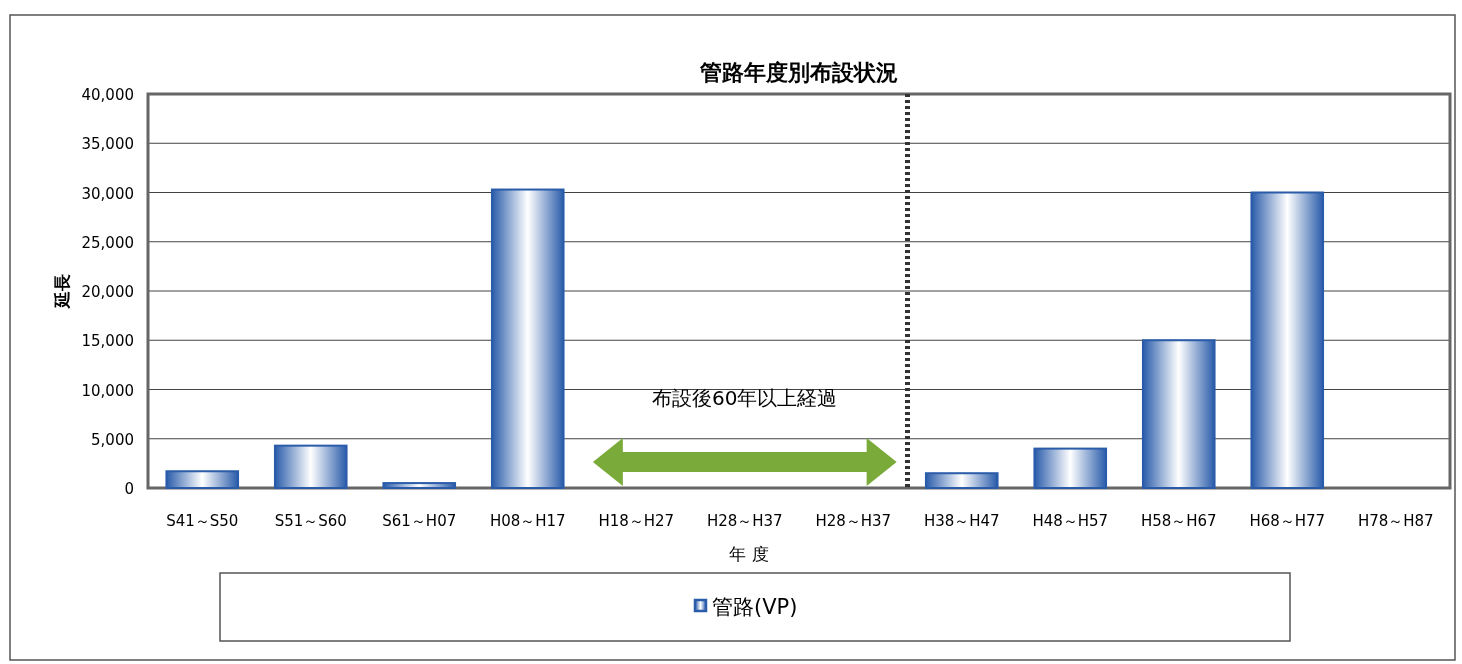 The image size is (1462, 664). Describe the element at coordinates (798, 72) in the screenshot. I see `chart-title: 管路年度別布設状況` at that location.